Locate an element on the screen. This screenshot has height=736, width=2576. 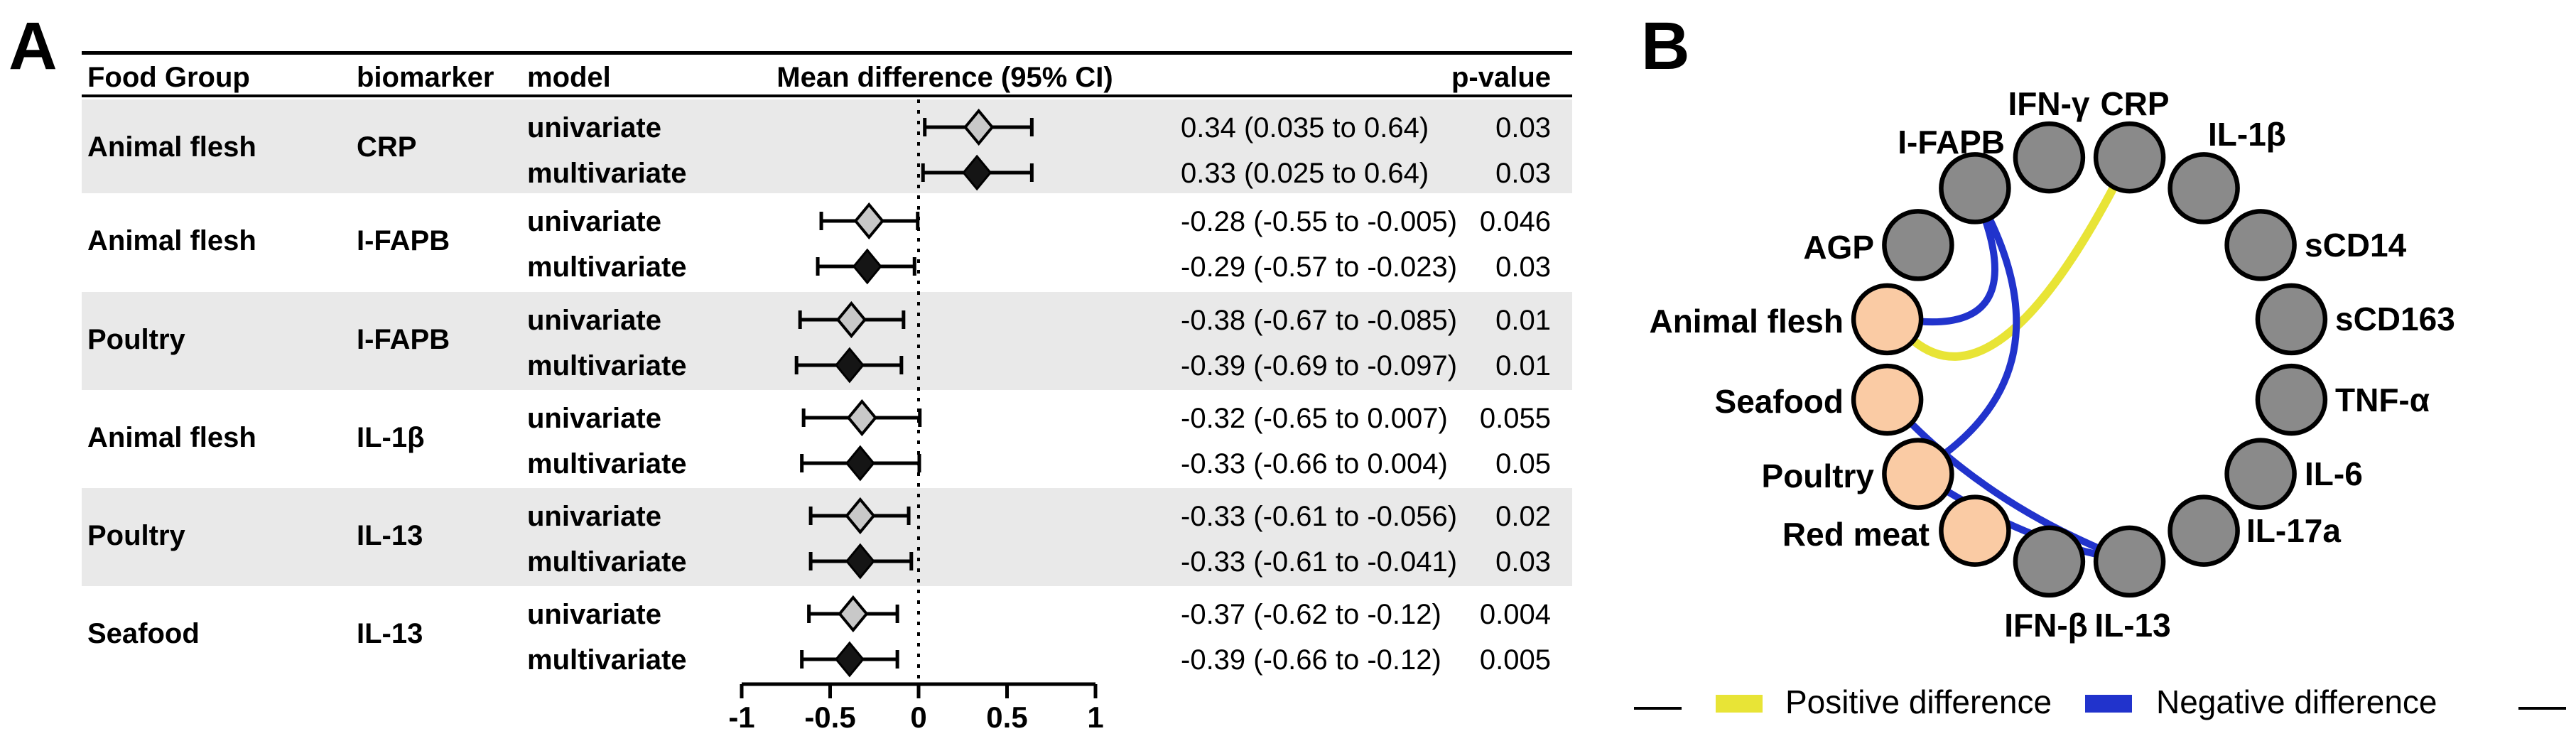
negative-difference-swatch is located at coordinates (2108, 704).